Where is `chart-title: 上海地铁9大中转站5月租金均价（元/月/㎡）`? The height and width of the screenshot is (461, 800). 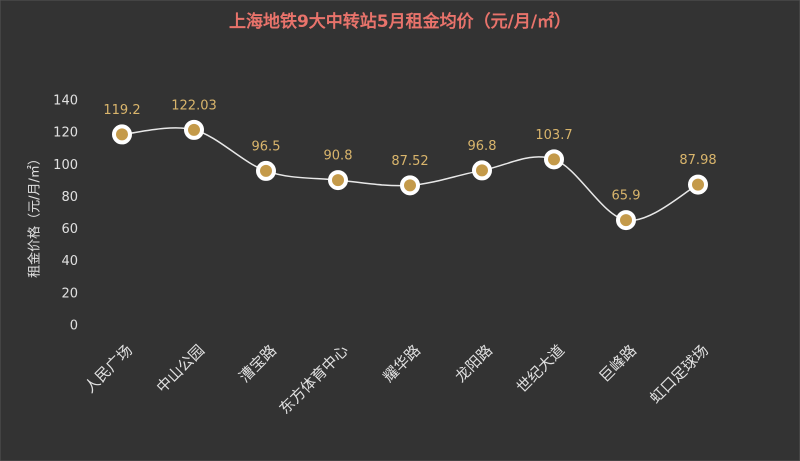 chart-title: 上海地铁9大中转站5月租金均价（元/月/㎡） is located at coordinates (400, 21).